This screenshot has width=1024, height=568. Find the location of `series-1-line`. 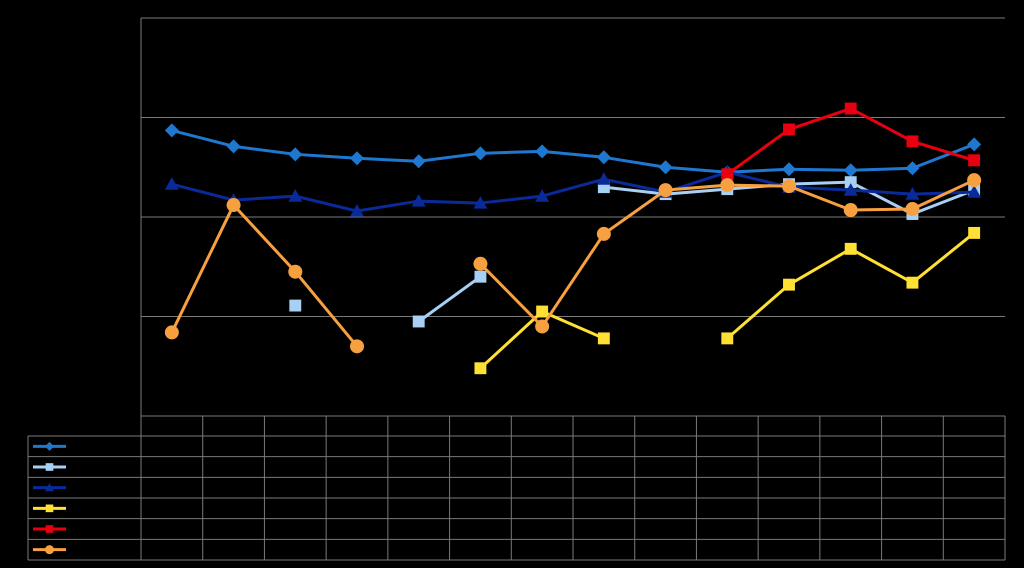

series-1-line is located at coordinates (573, 151).